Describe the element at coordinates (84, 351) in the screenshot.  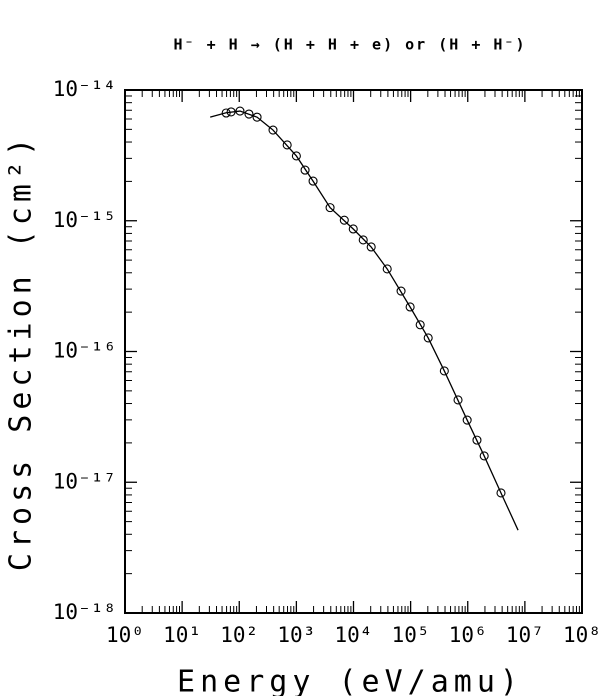
I see `y-tick-label: 10⁻¹⁶` at that location.